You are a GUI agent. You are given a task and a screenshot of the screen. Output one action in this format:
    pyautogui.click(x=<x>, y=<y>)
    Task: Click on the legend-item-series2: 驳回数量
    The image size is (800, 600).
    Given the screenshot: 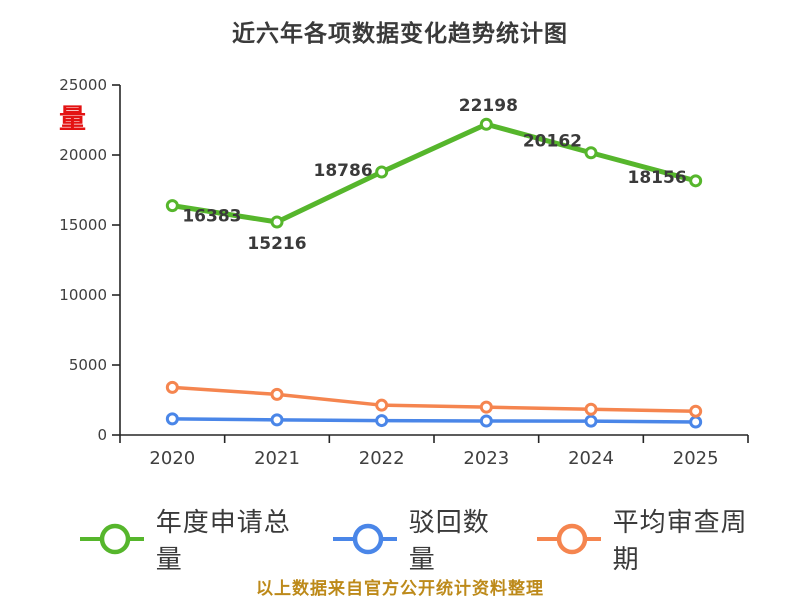 What is the action you would take?
    pyautogui.click(x=420, y=539)
    